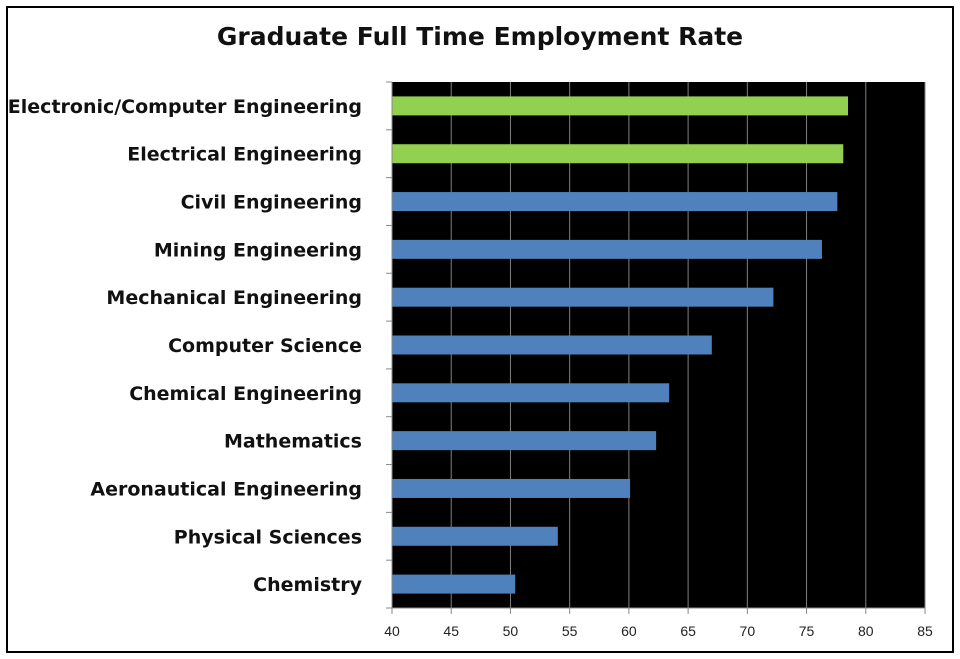 Image resolution: width=960 pixels, height=659 pixels. What do you see at coordinates (265, 346) in the screenshot?
I see `category-label: Computer Science` at bounding box center [265, 346].